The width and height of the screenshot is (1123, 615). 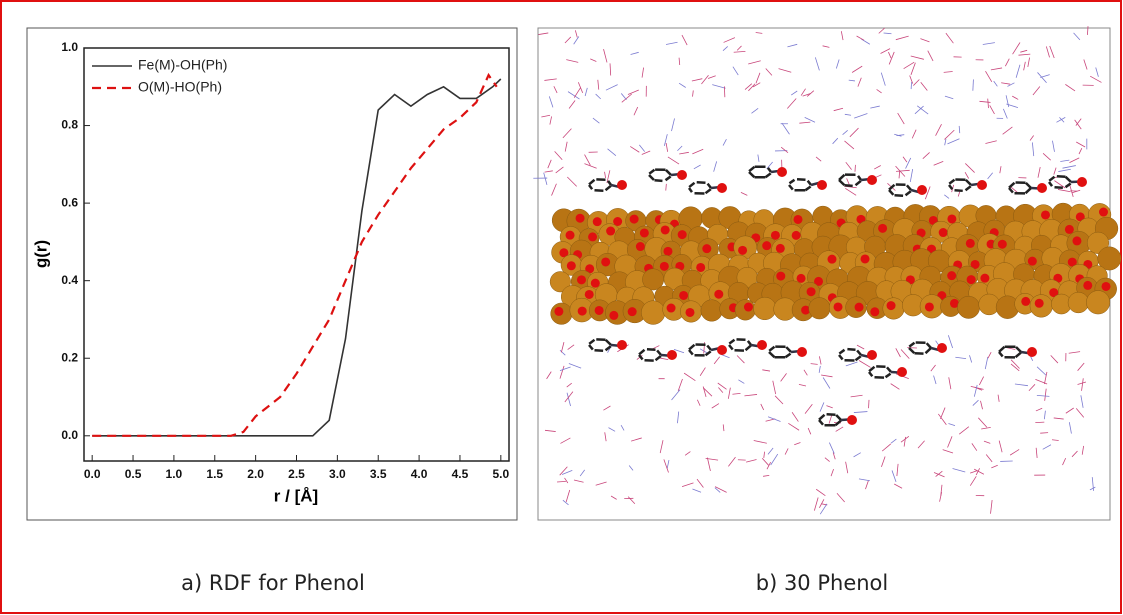 What do you see at coordinates (133, 474) in the screenshot?
I see `x-tick-label: 0.5` at bounding box center [133, 474].